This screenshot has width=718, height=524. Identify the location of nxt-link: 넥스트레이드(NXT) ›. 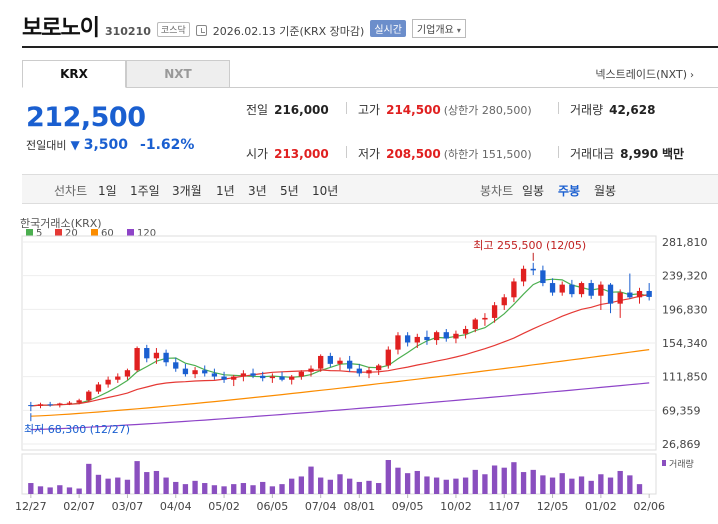
(644, 74).